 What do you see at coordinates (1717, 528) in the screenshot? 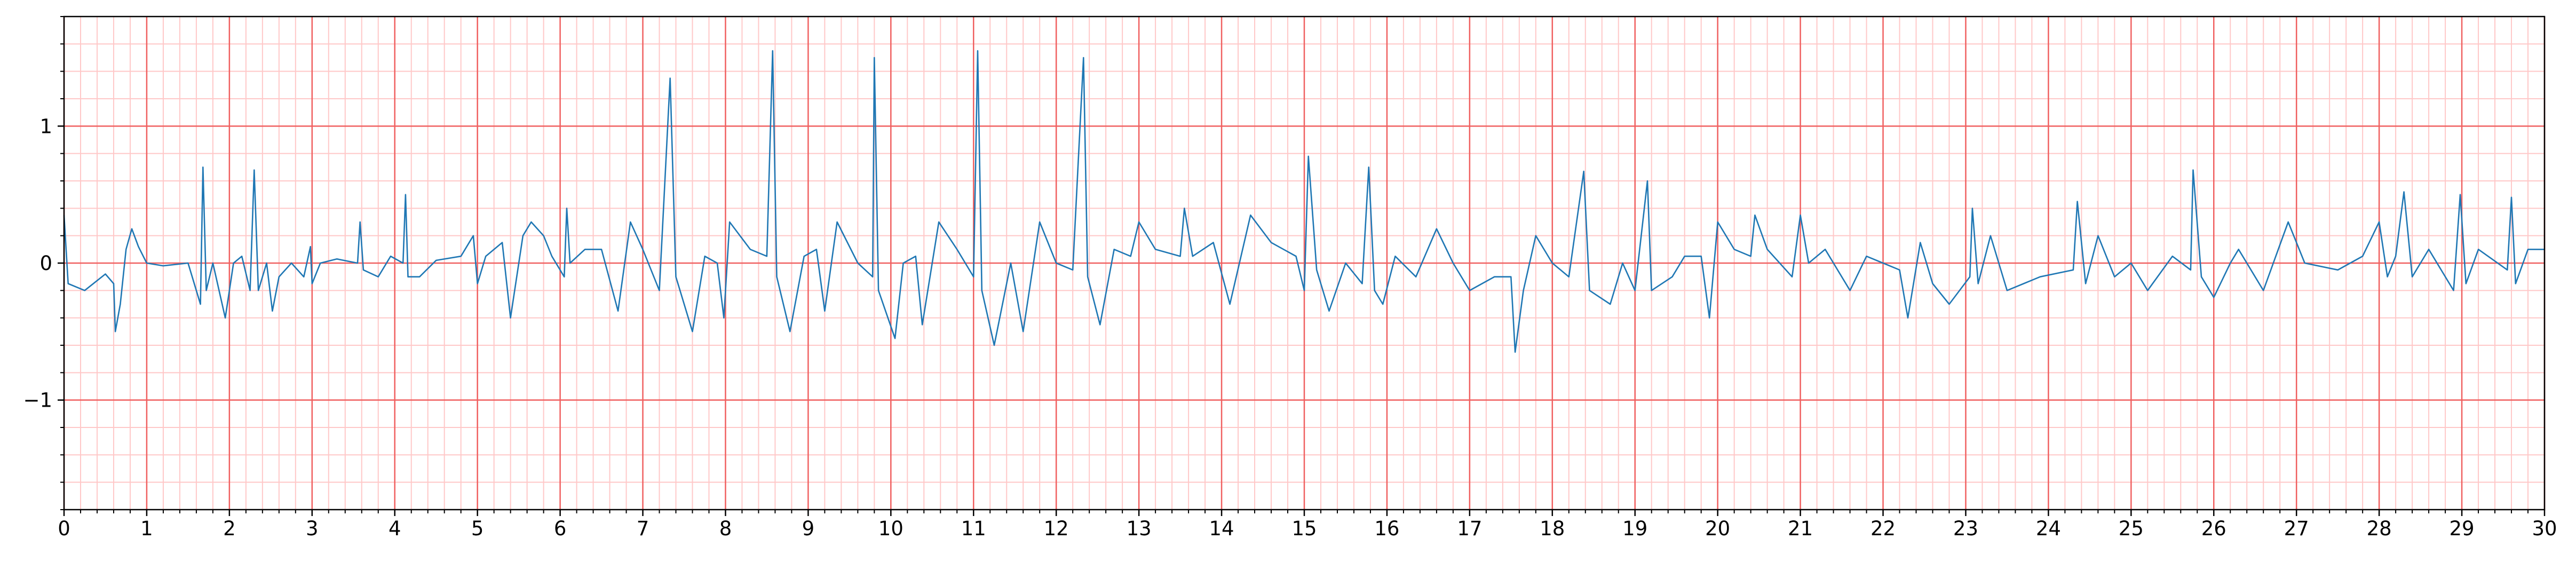
I see `x-tick-label: 20` at bounding box center [1717, 528].